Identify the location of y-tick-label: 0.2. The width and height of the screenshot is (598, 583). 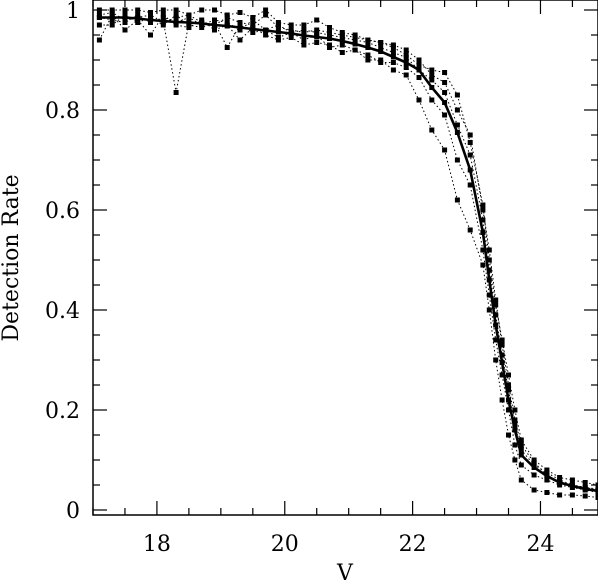
(62, 411).